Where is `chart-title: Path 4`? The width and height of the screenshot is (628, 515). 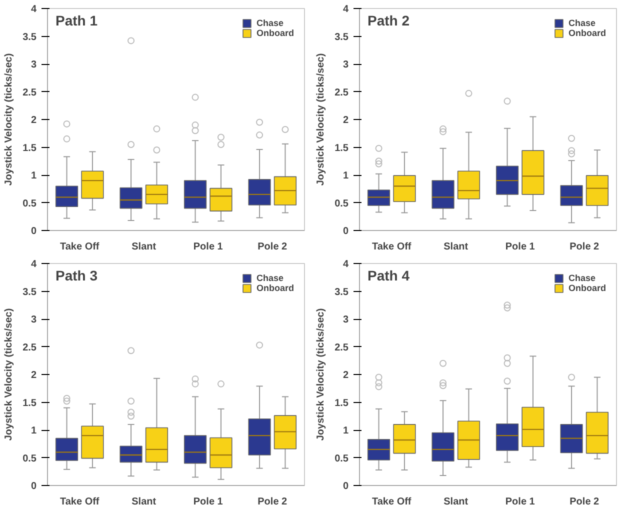
chart-title: Path 4 is located at coordinates (389, 276).